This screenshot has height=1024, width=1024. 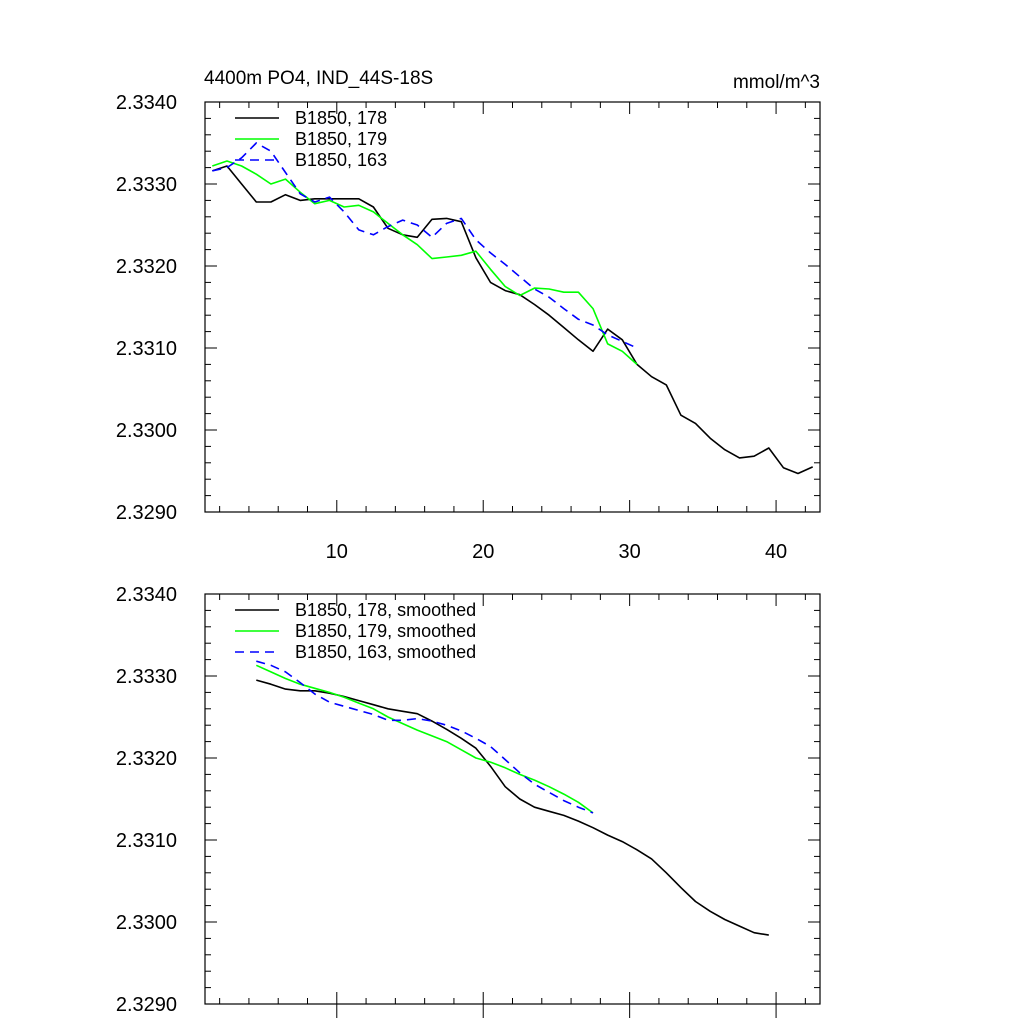 What do you see at coordinates (318, 78) in the screenshot?
I see `top-title-left: 4400m PO4, IND_44S-18S` at bounding box center [318, 78].